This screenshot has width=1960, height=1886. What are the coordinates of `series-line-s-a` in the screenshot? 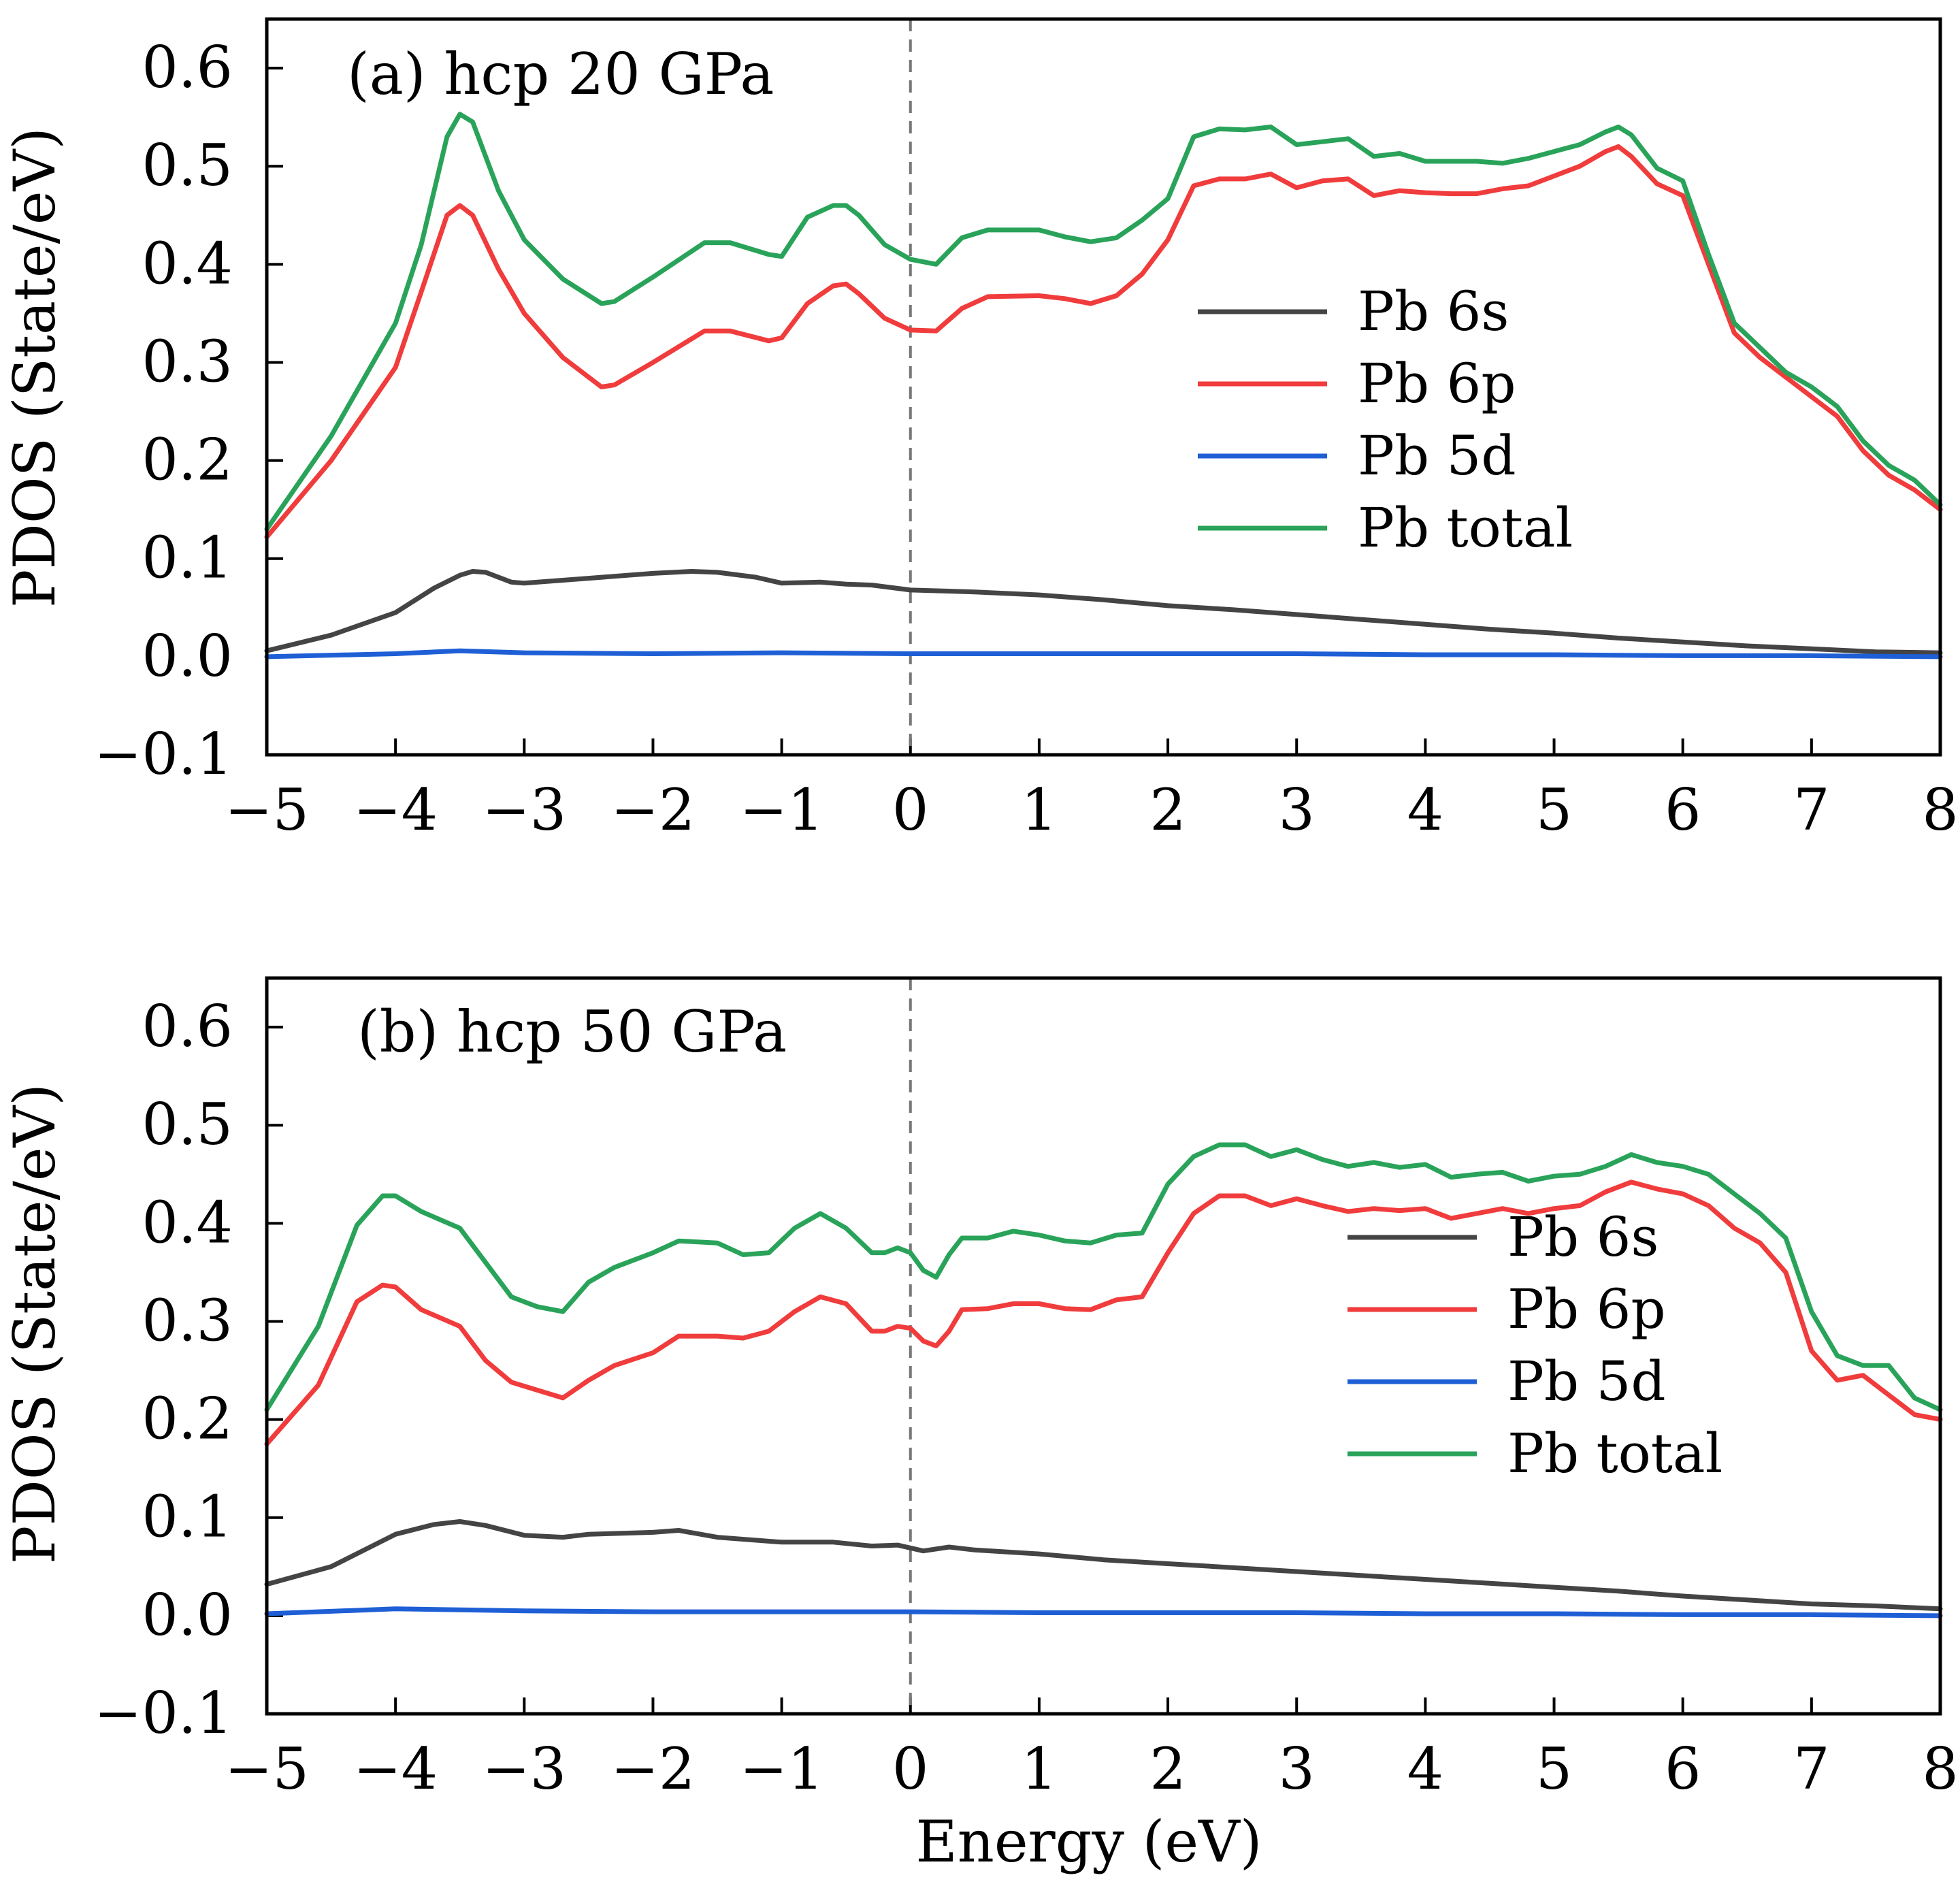 It's located at (1104, 612).